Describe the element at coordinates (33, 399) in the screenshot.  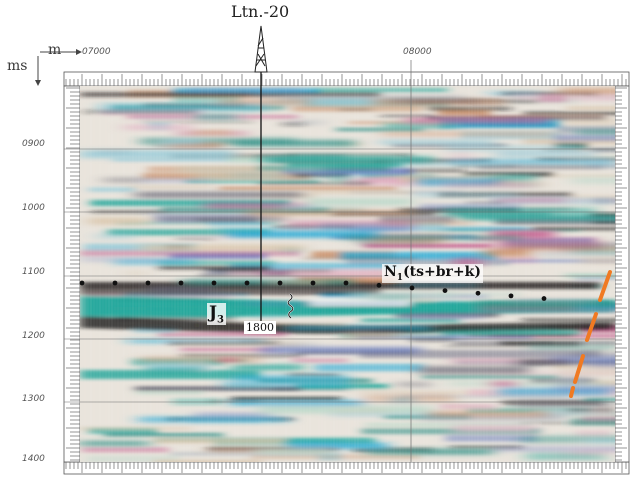
I see `time-label-1300: 1300` at that location.